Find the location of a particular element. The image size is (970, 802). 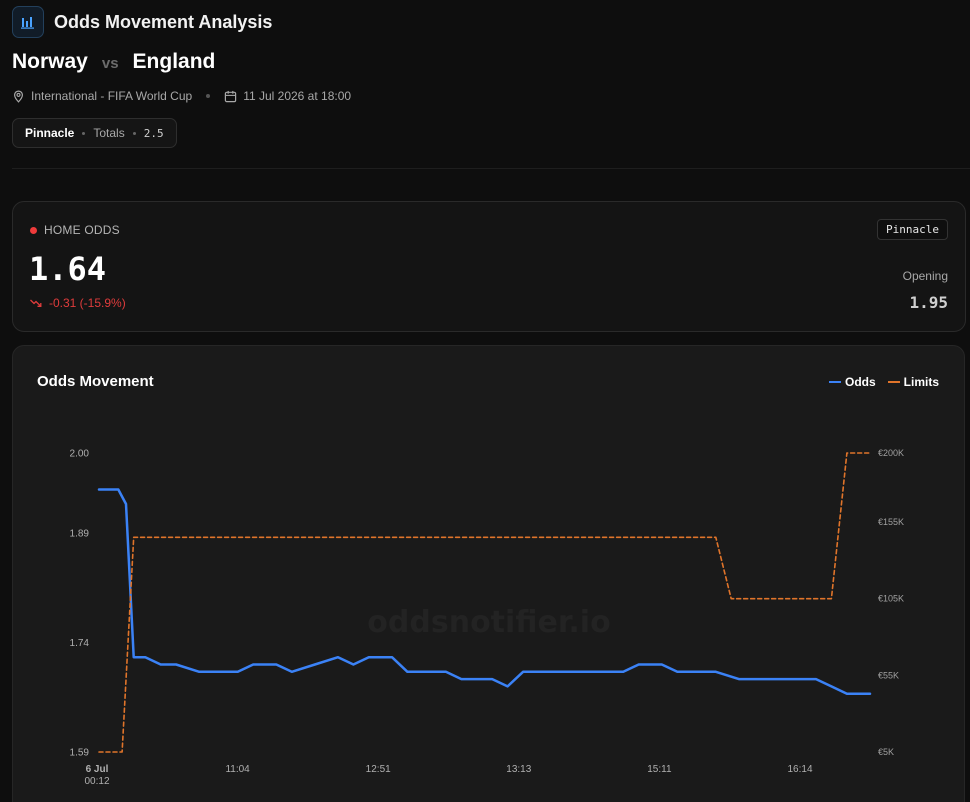

y-left-tick: 1.74 is located at coordinates (80, 643).